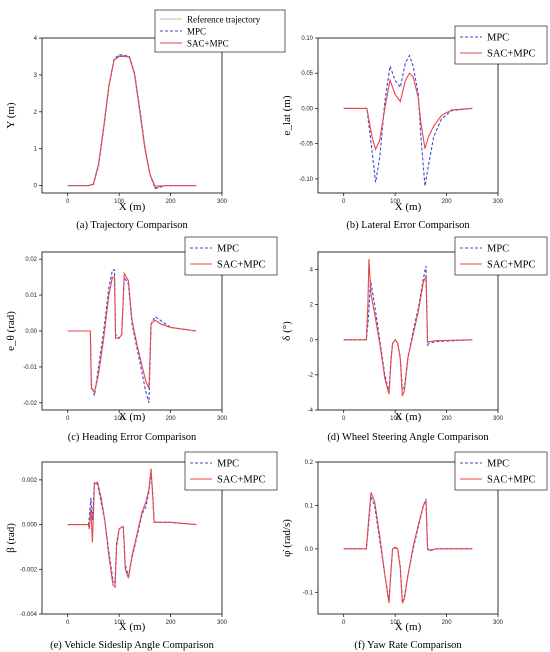 The width and height of the screenshot is (550, 652). What do you see at coordinates (307, 39) in the screenshot?
I see `y-tick-label: 0.10` at bounding box center [307, 39].